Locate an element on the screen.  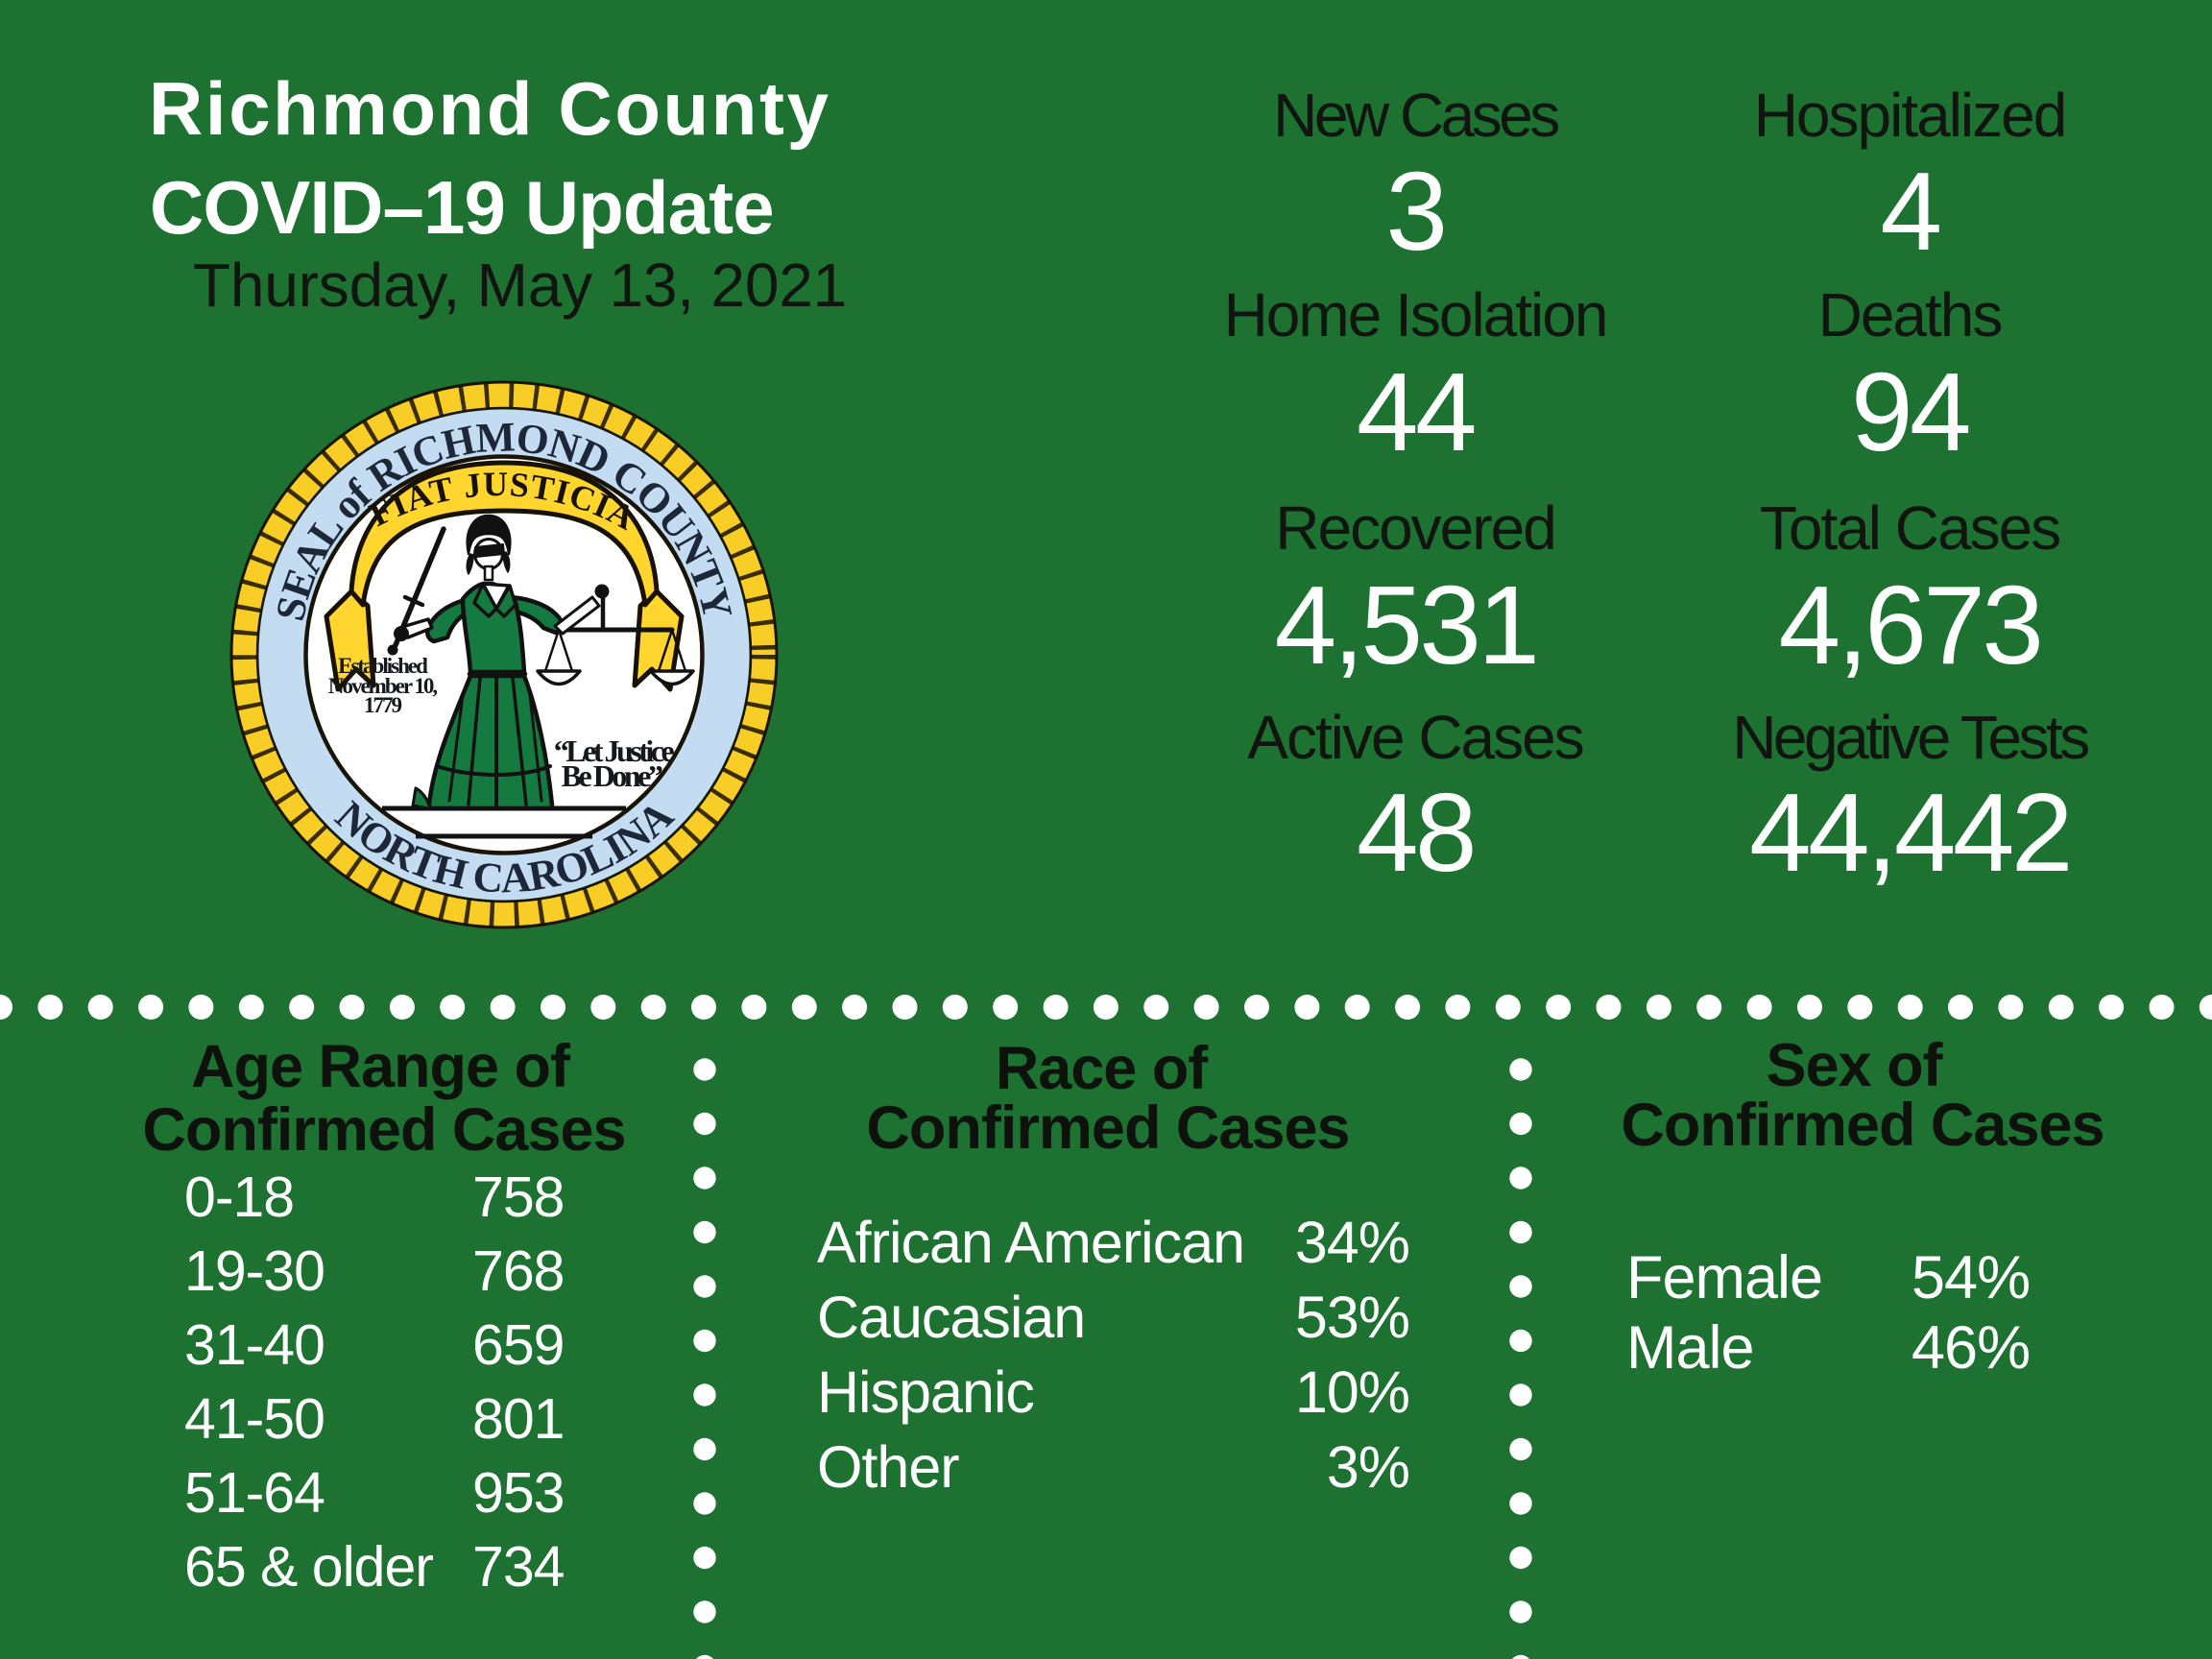
svg-text: Established is located at coordinates (383, 666).